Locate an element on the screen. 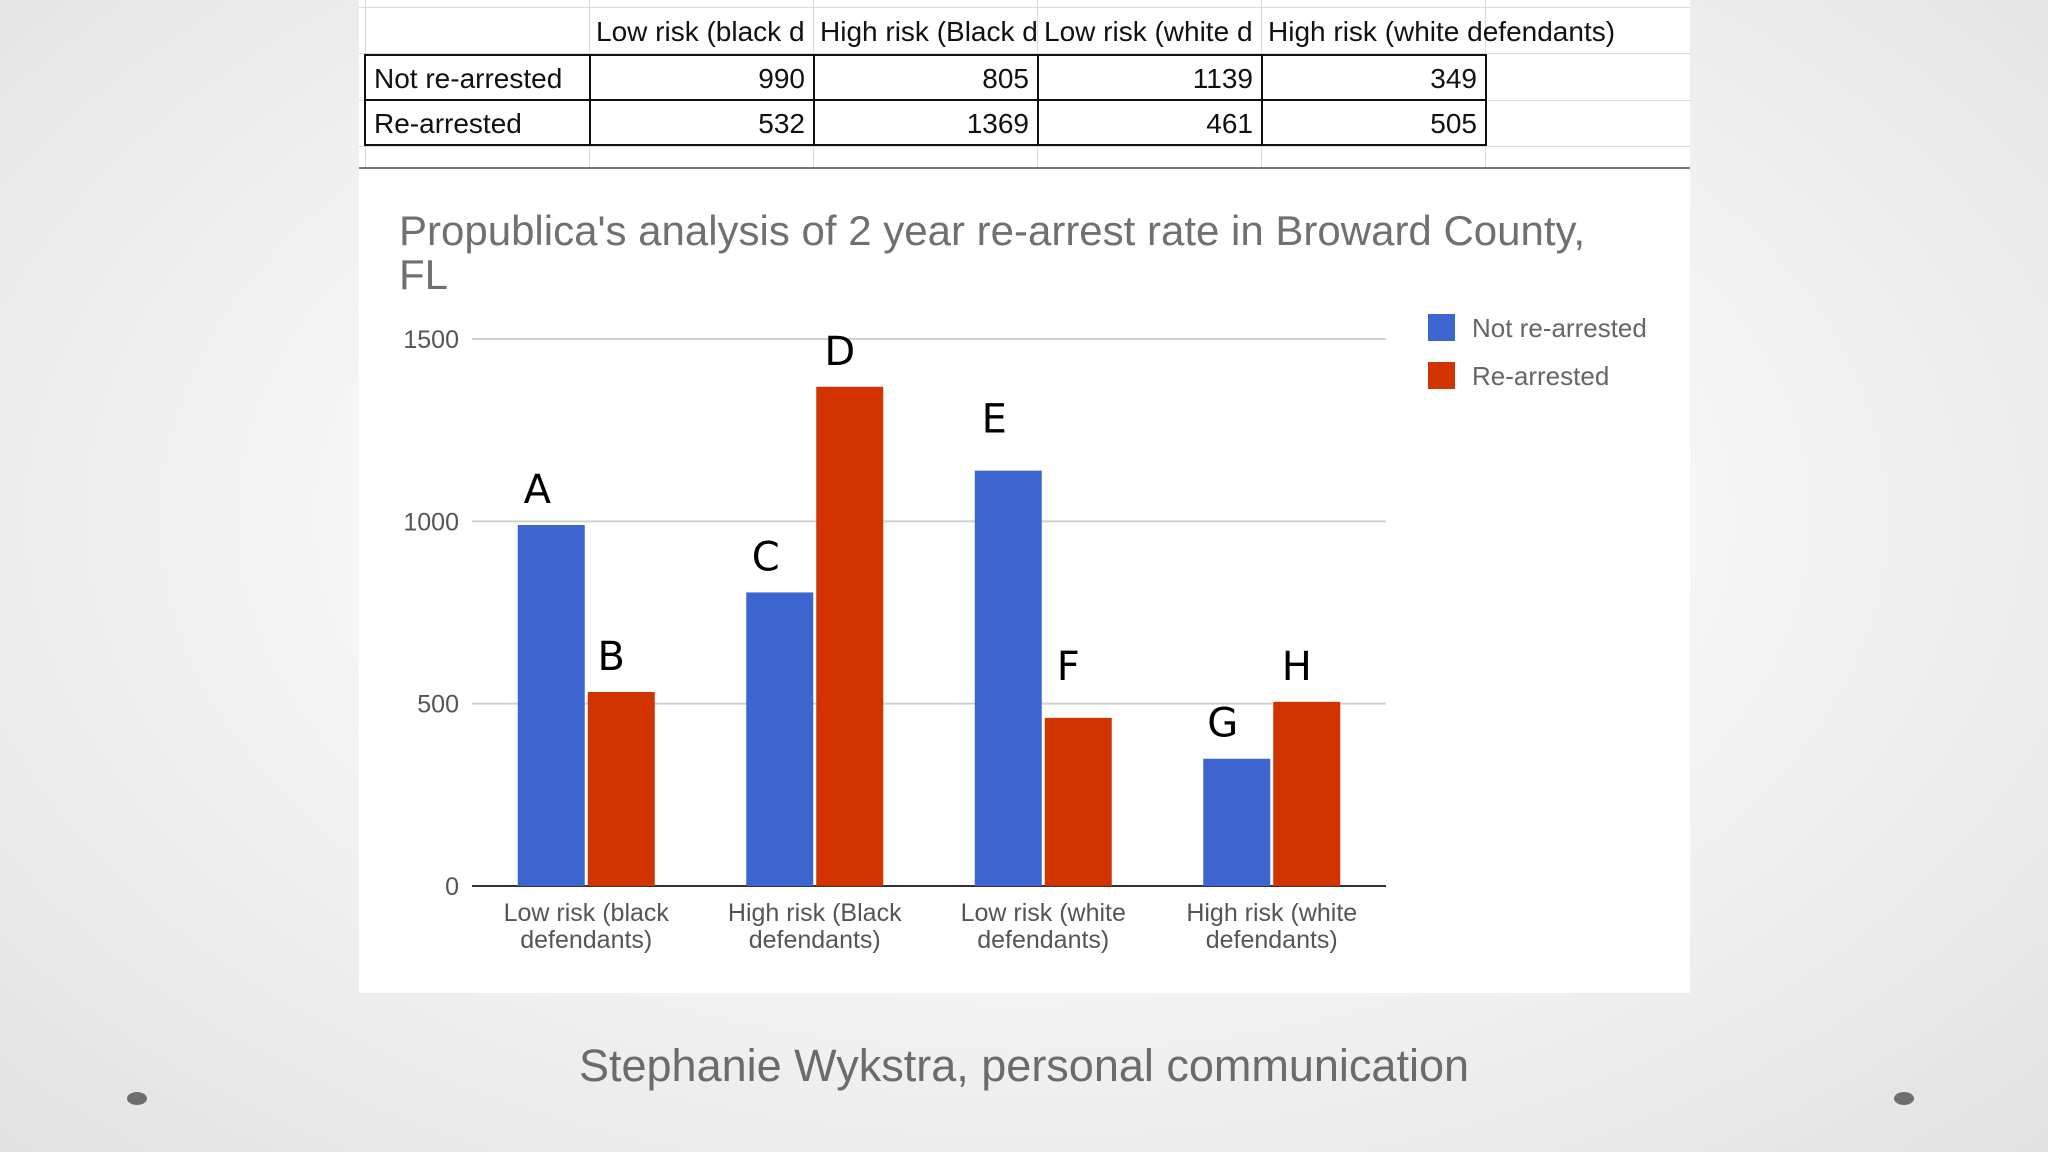 The width and height of the screenshot is (2048, 1152). bar-annotation: H is located at coordinates (1297, 667).